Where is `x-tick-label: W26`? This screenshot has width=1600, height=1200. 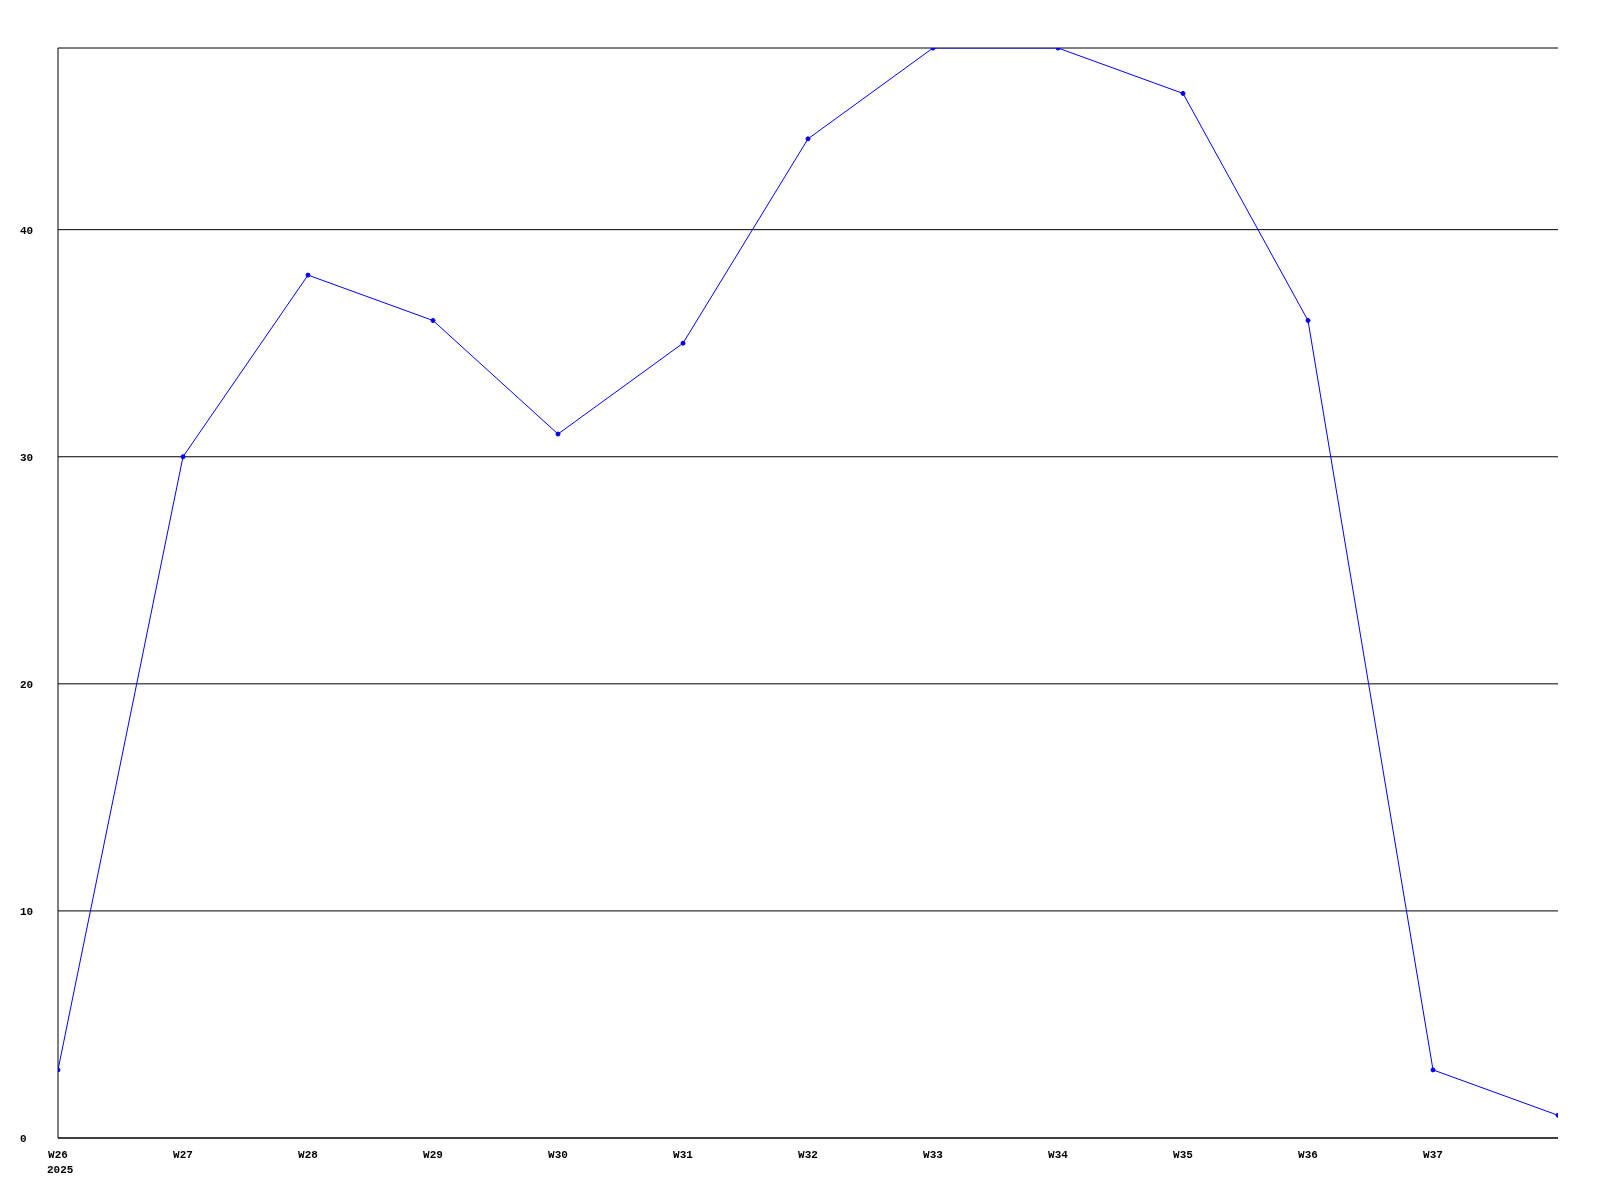
x-tick-label: W26 is located at coordinates (58, 1155).